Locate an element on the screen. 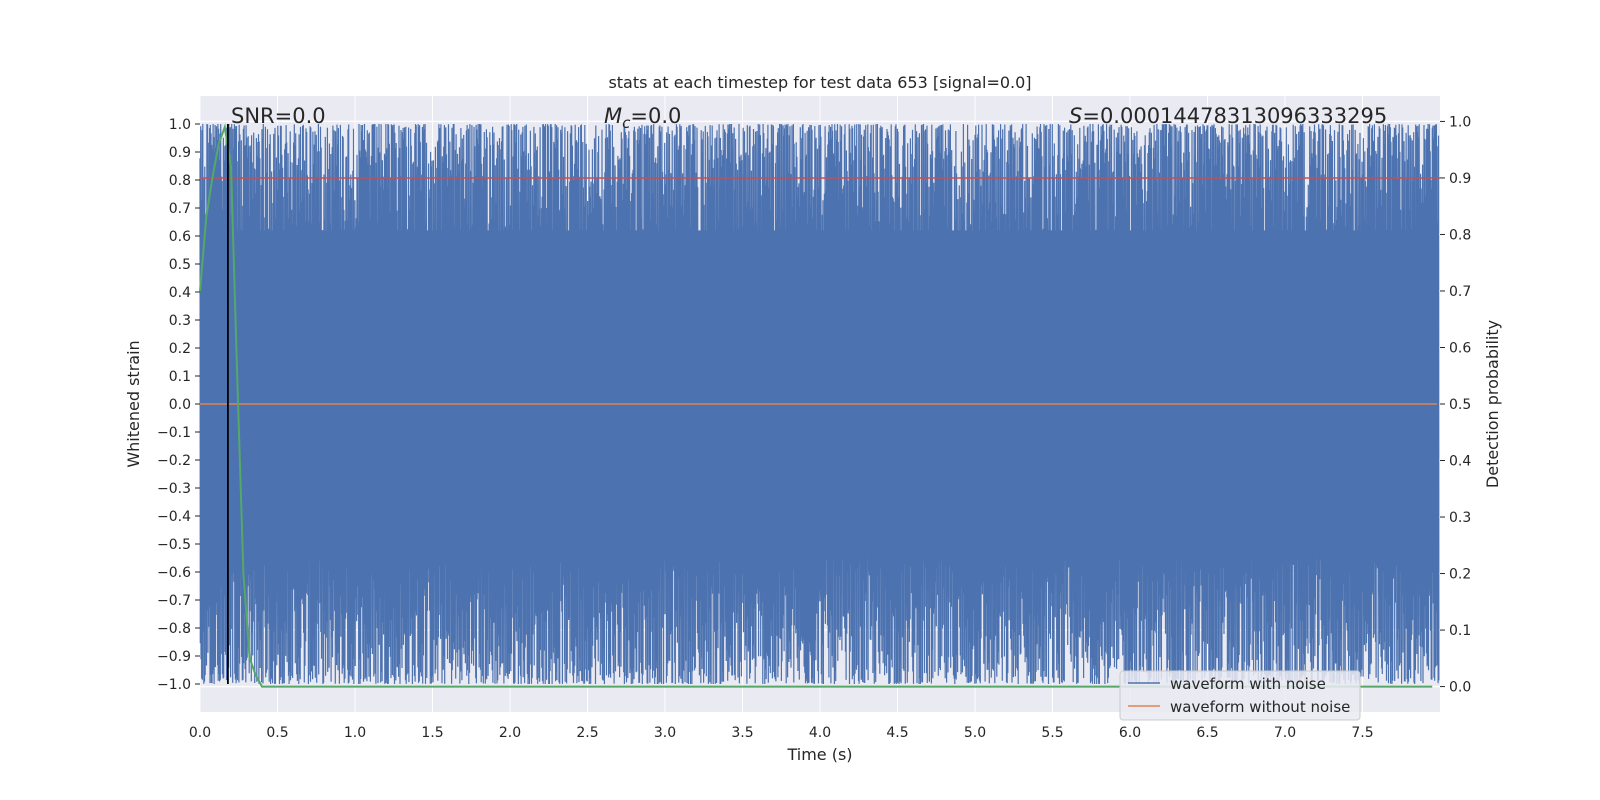  chirp-mass-value: =0.0 is located at coordinates (655, 116).